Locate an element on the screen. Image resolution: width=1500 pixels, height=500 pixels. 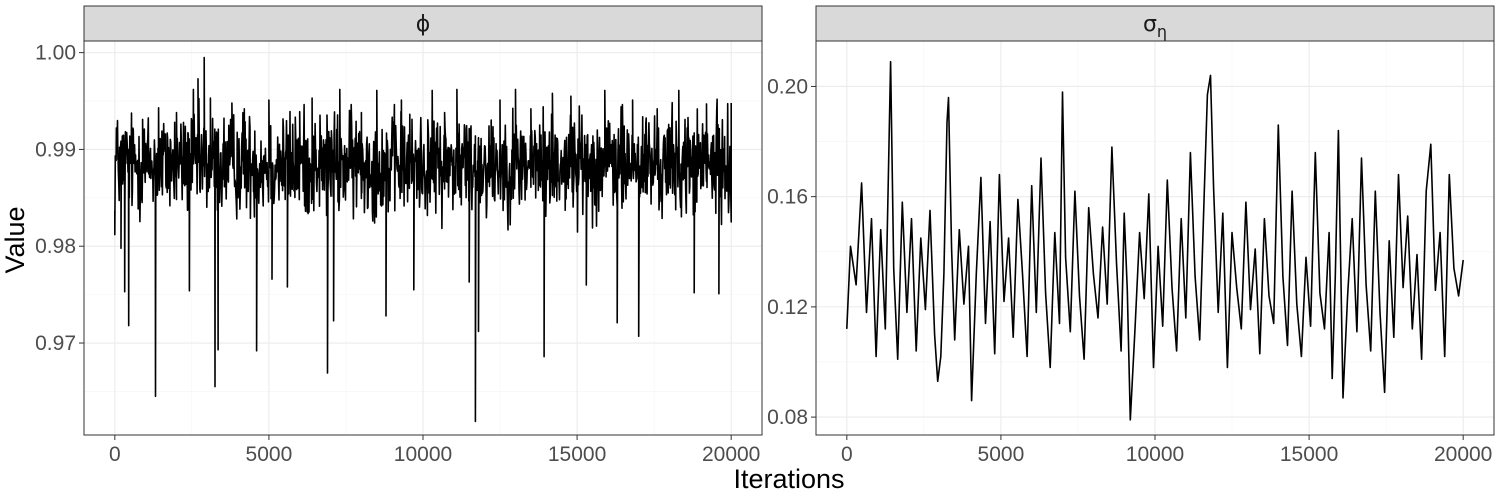
y-axis-title: Value is located at coordinates (15, 239).